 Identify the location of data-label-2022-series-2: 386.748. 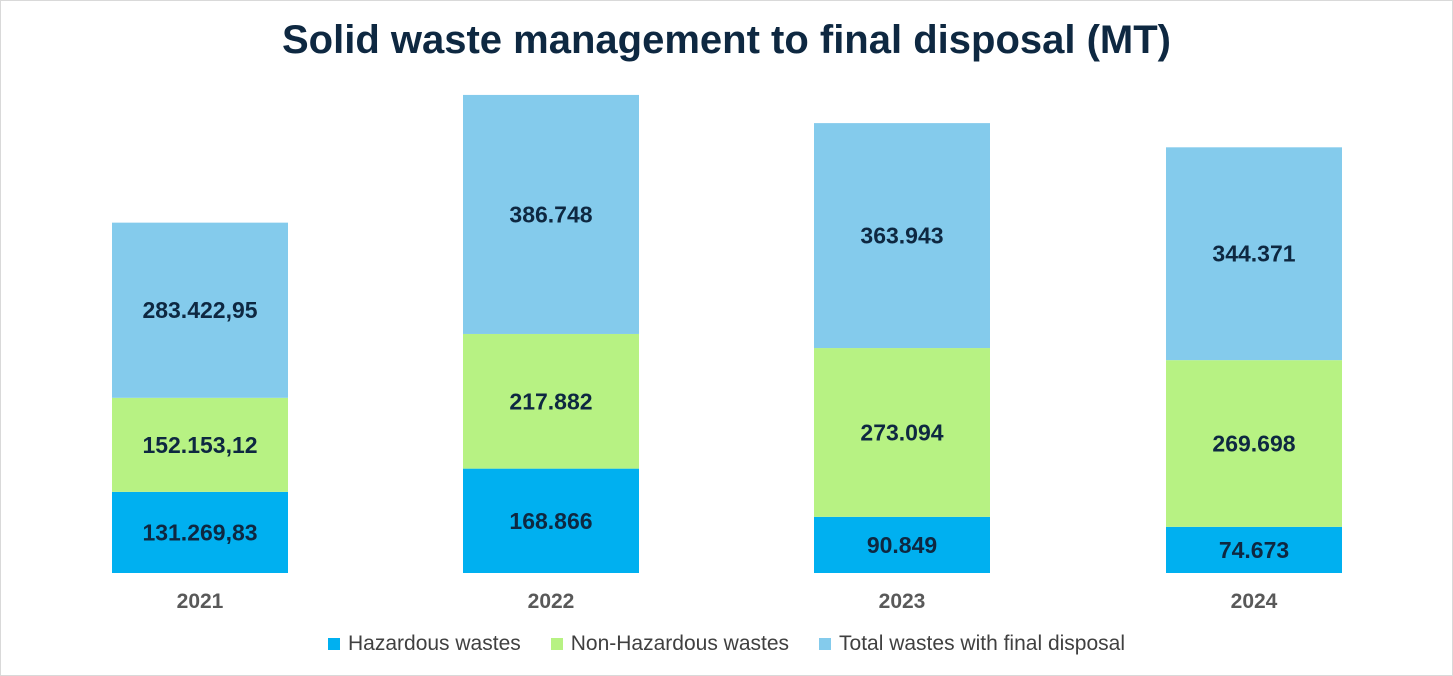
(550, 214).